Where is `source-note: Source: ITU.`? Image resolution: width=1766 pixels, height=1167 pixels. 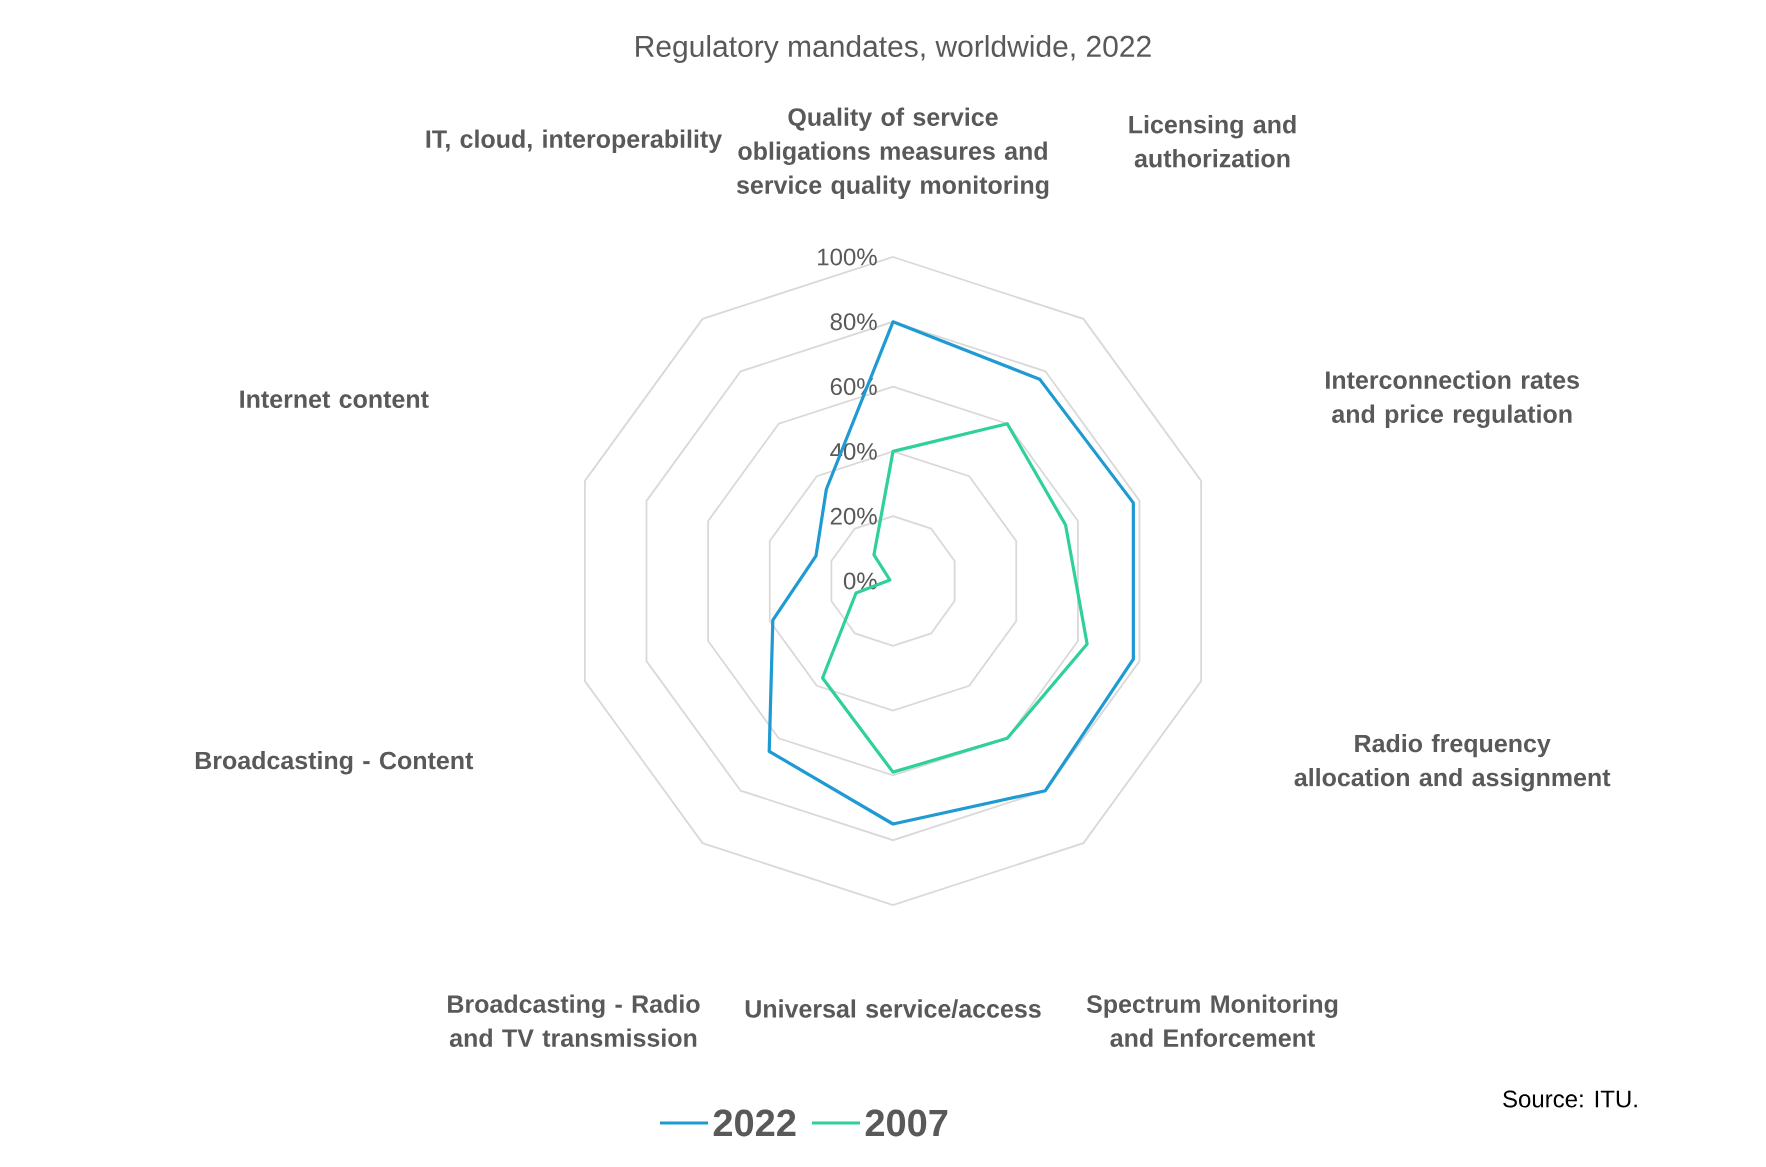
source-note: Source: ITU. is located at coordinates (1570, 1099).